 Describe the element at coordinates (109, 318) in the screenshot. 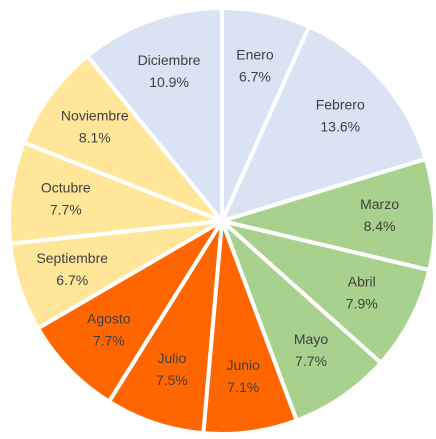

I see `slice-category-label: Agosto` at that location.